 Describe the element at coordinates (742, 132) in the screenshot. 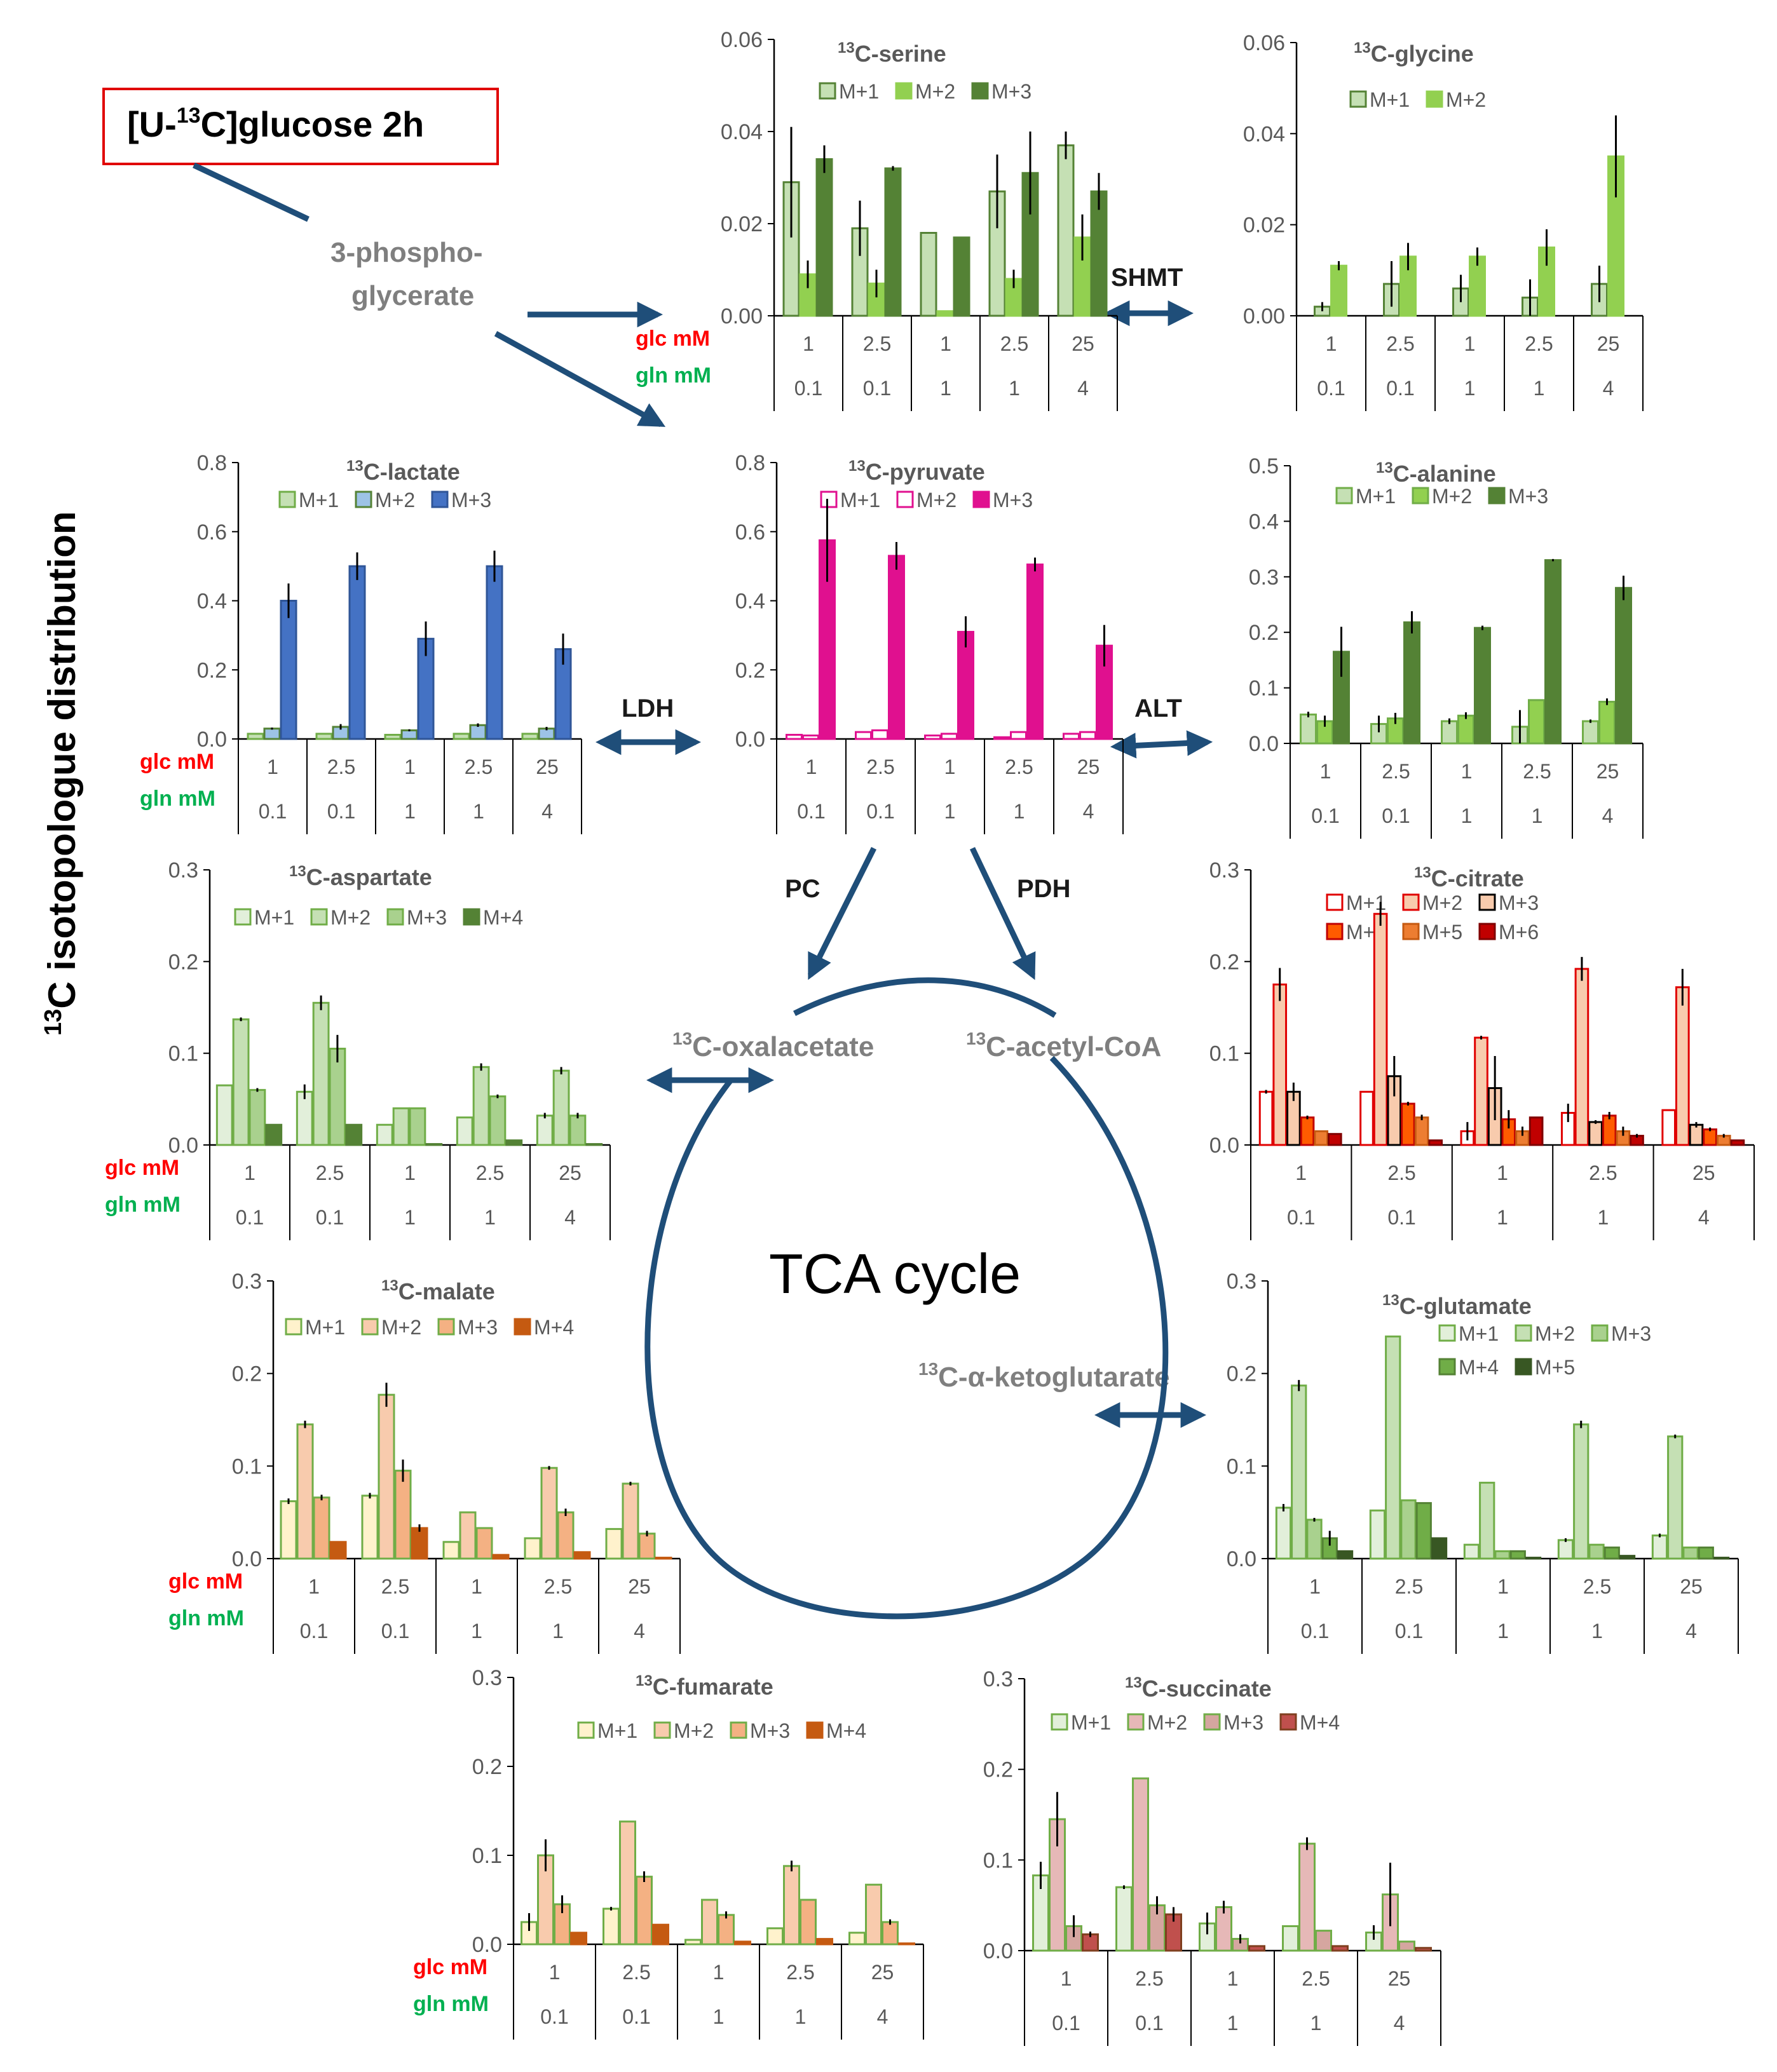

I see `y-tick-label: 0.04` at that location.